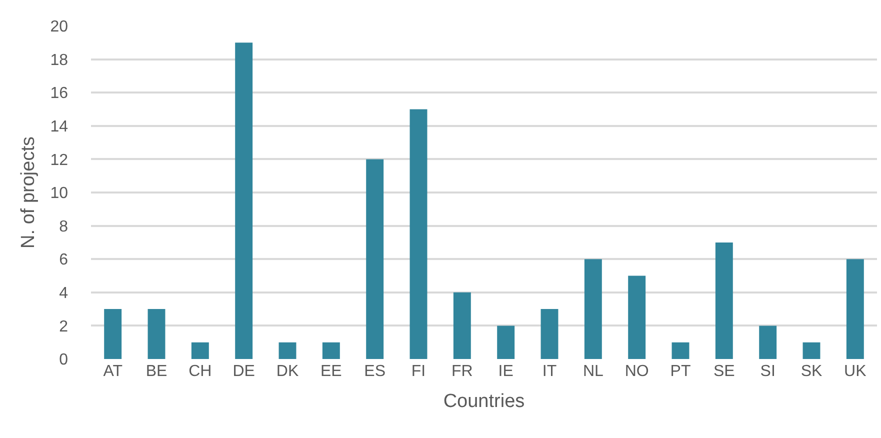 Image resolution: width=881 pixels, height=438 pixels. Describe the element at coordinates (59, 160) in the screenshot. I see `y-tick-label: 12` at that location.